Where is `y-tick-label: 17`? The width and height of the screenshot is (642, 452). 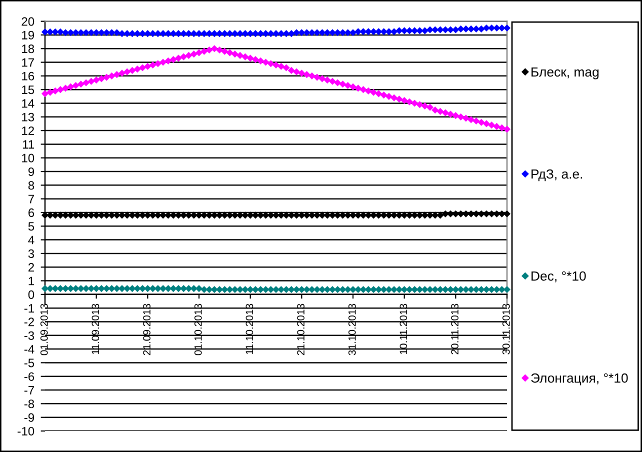
y-tick-label: 17 is located at coordinates (28, 62).